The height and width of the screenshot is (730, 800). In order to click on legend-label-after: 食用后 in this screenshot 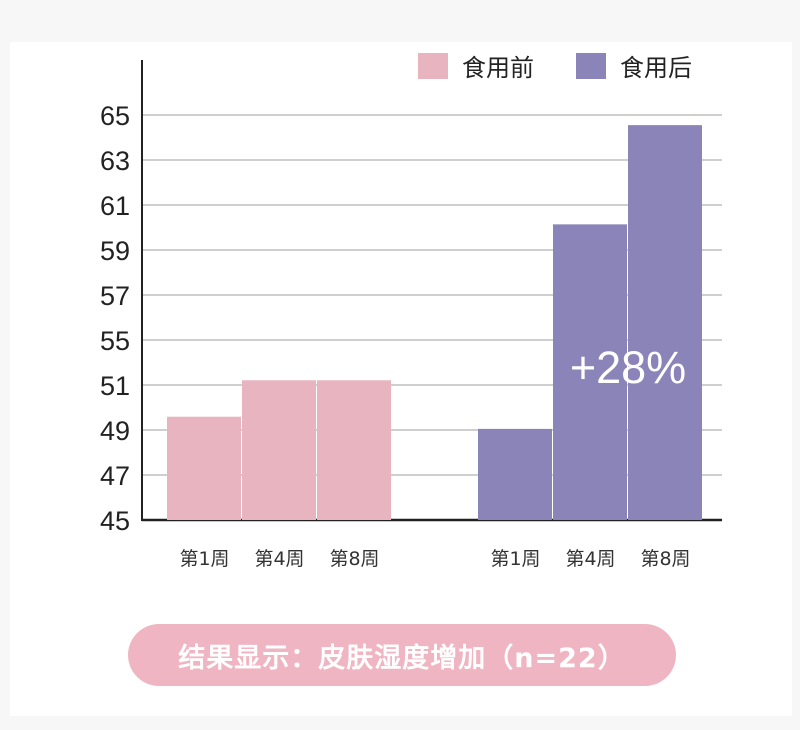, I will do `click(656, 68)`.